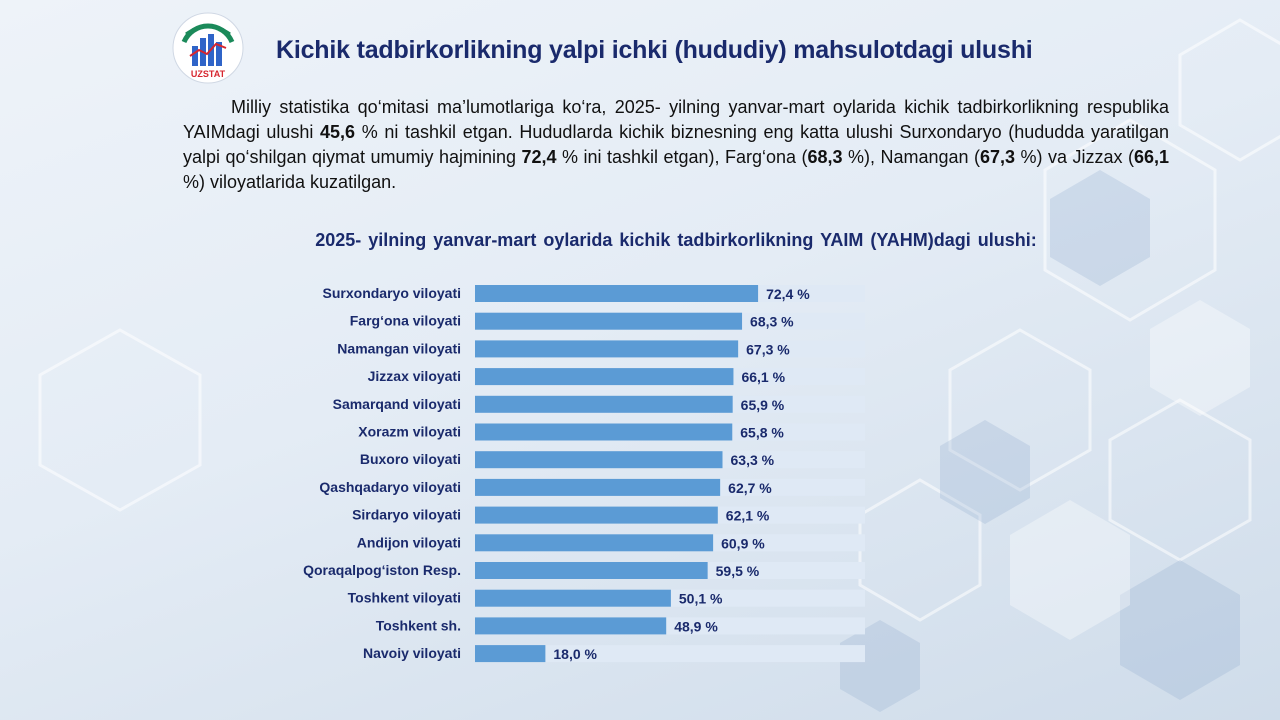 Image resolution: width=1280 pixels, height=720 pixels. What do you see at coordinates (382, 570) in the screenshot?
I see `category-label: Qoraqalpog‘iston Resp.` at bounding box center [382, 570].